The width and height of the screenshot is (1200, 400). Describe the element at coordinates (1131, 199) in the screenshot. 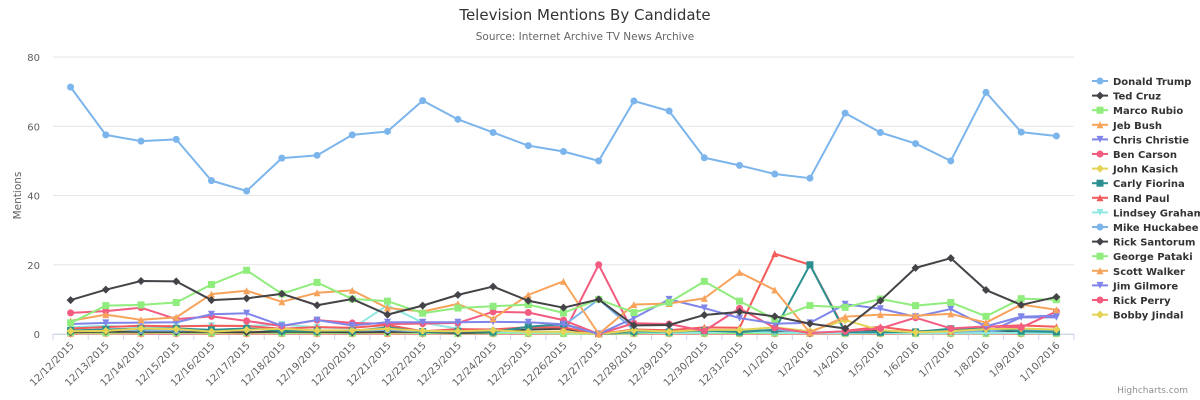

I see `legend-item: Rand Paul` at that location.